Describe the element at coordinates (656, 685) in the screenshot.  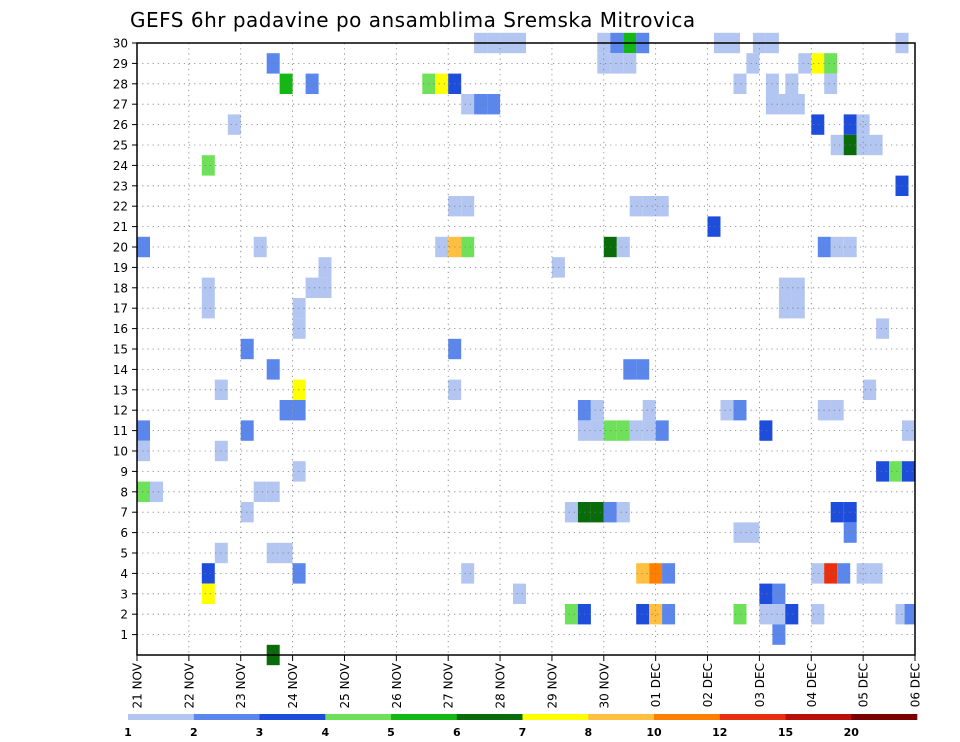
I see `x-tick-label: 01 DEC` at that location.